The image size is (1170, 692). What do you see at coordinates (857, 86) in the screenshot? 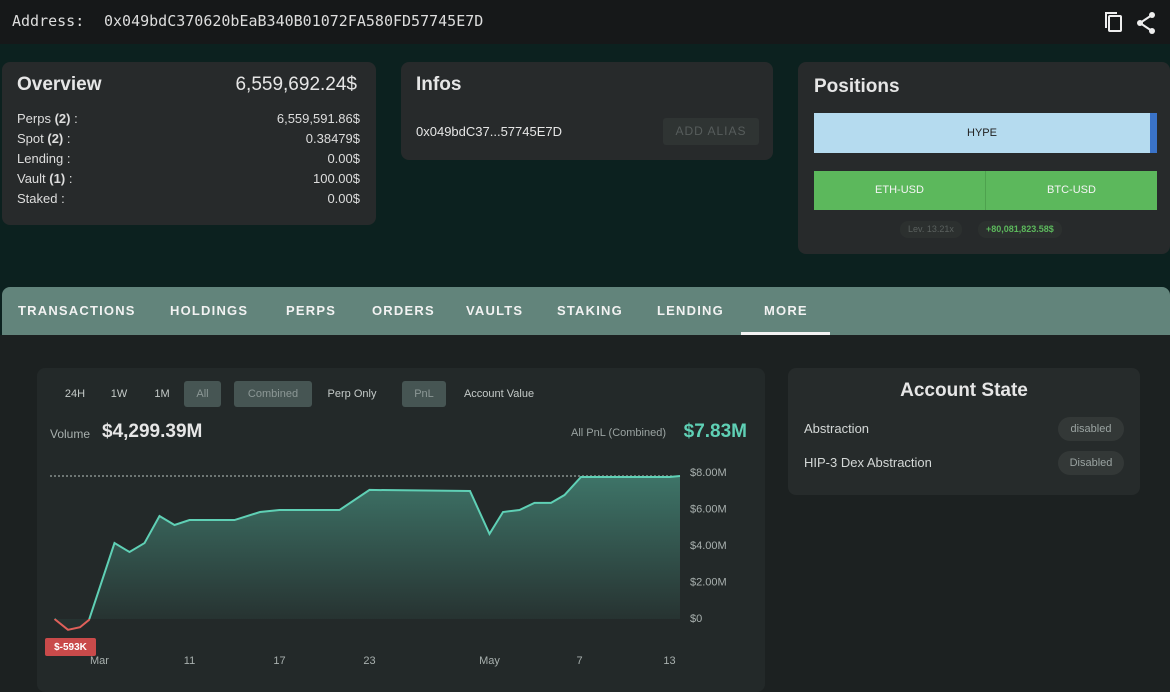
I see `positions-title: Positions` at bounding box center [857, 86].